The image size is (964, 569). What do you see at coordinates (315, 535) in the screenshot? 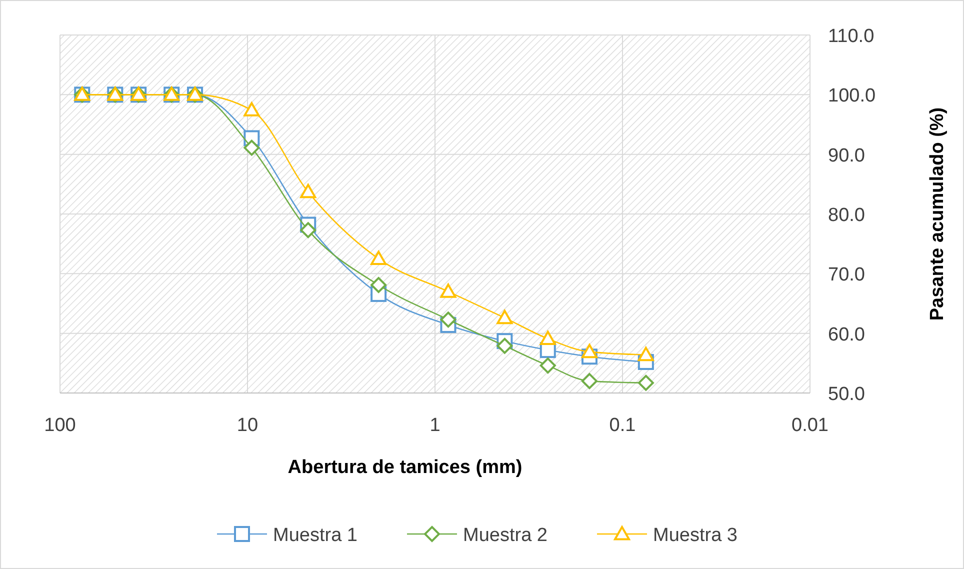
I see `legend-label: Muestra 1` at bounding box center [315, 535].